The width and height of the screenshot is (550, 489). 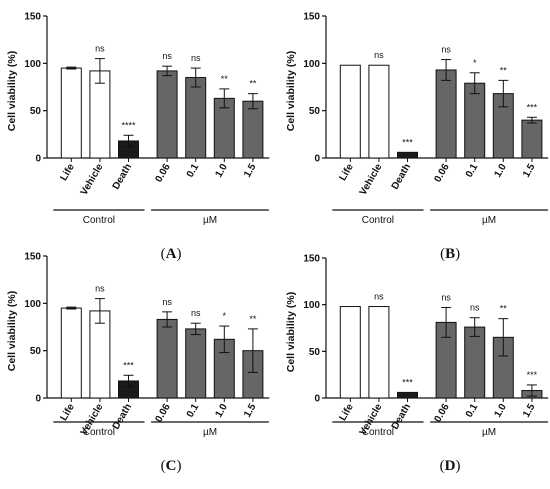 I want to click on panel-letter: (D), so click(x=450, y=466).